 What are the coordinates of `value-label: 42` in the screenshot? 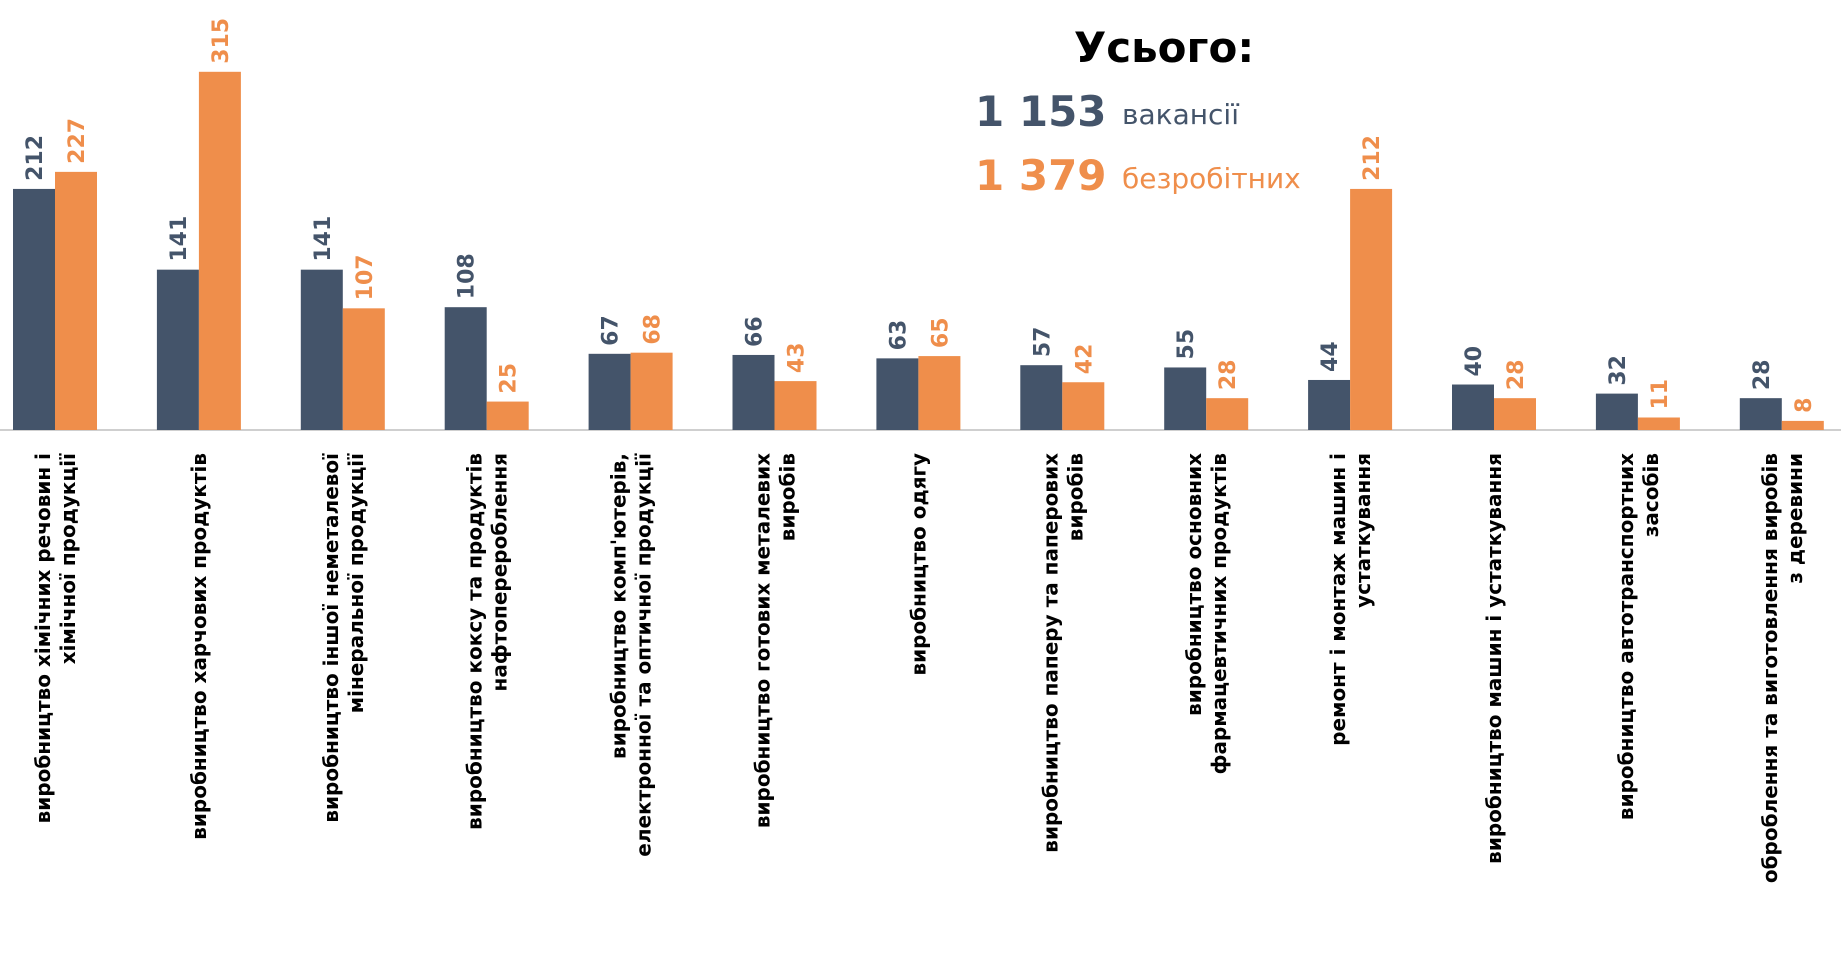 It's located at (1084, 359).